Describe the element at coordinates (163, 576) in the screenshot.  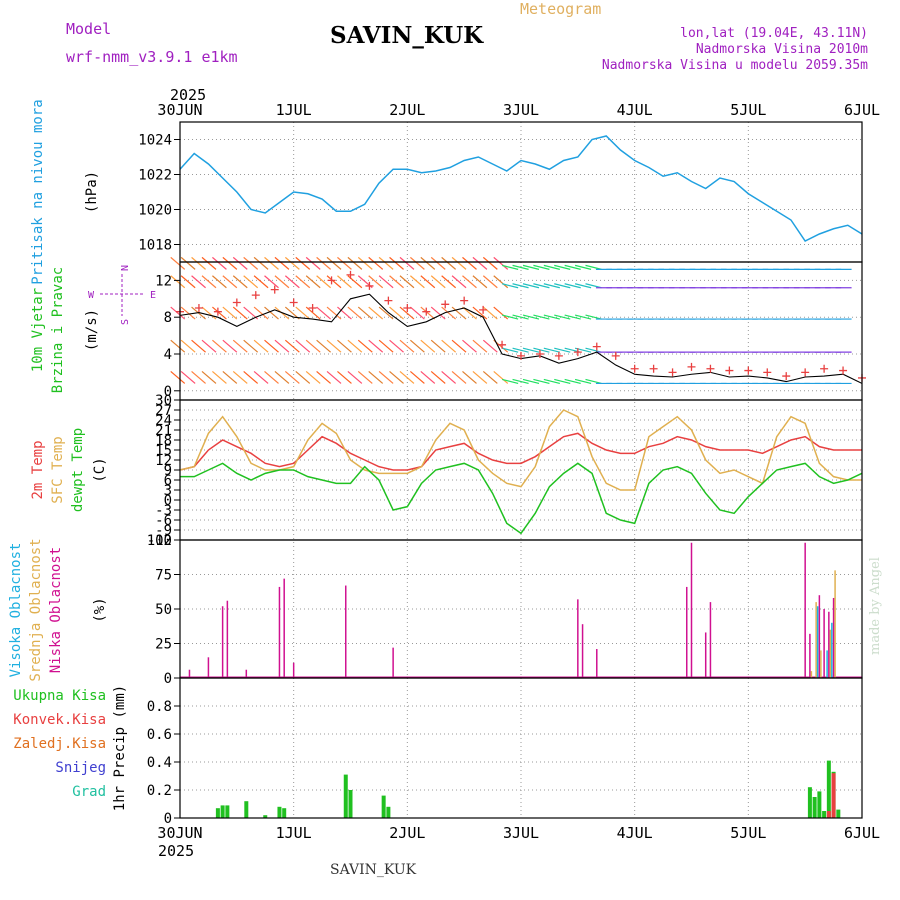
I see `cloud-tick-label: 75` at that location.